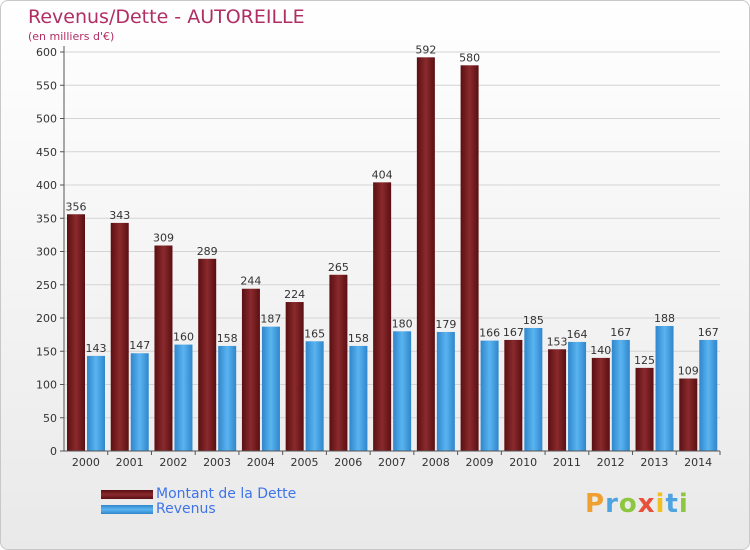  What do you see at coordinates (173, 462) in the screenshot?
I see `x-tick-label: 2002` at bounding box center [173, 462].